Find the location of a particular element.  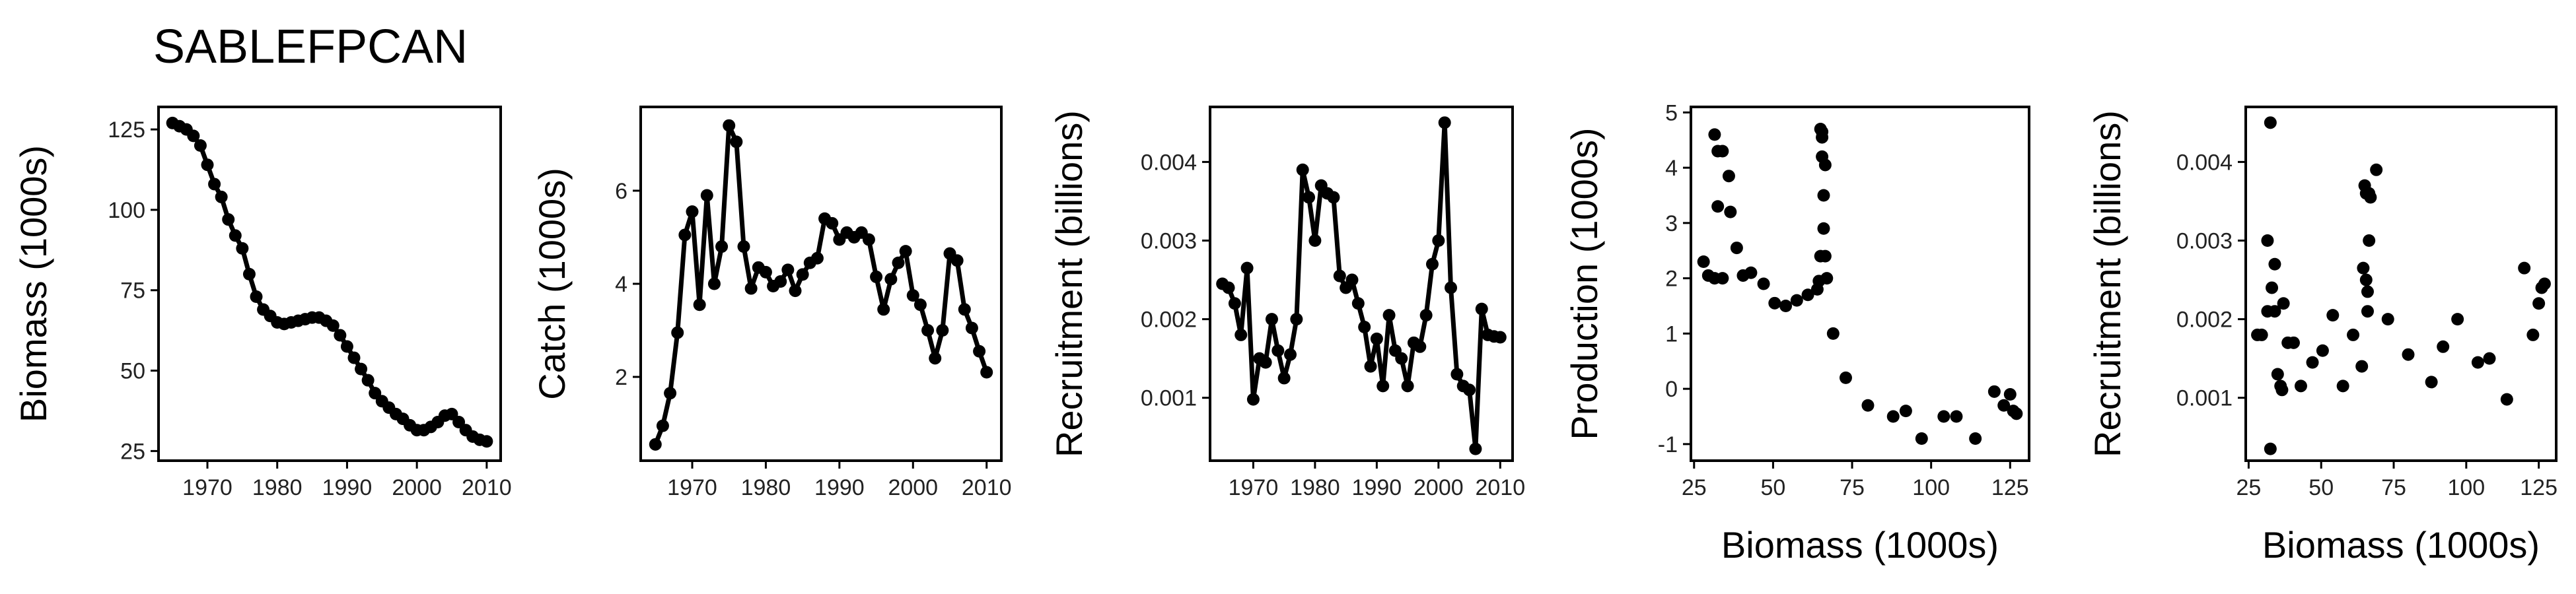

y-tick-label: 25 is located at coordinates (133, 452).